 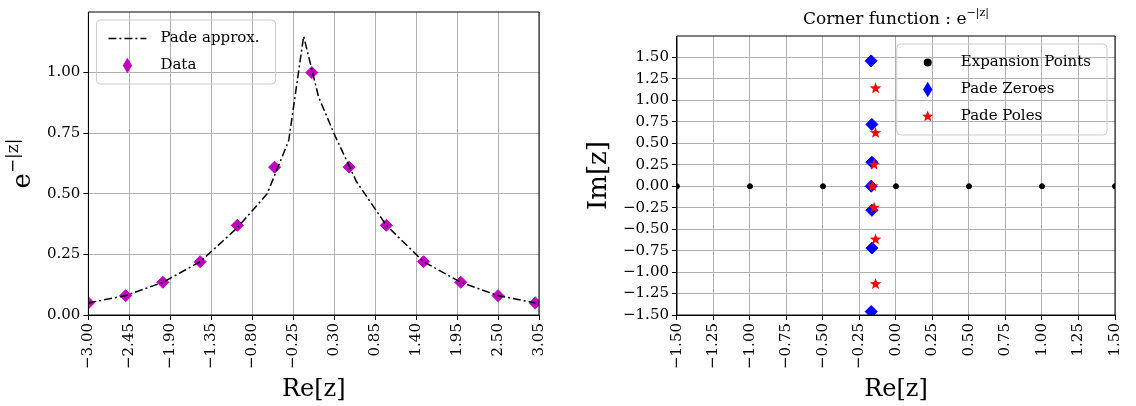 What do you see at coordinates (646, 228) in the screenshot?
I see `y-tick-label: −0.50` at bounding box center [646, 228].